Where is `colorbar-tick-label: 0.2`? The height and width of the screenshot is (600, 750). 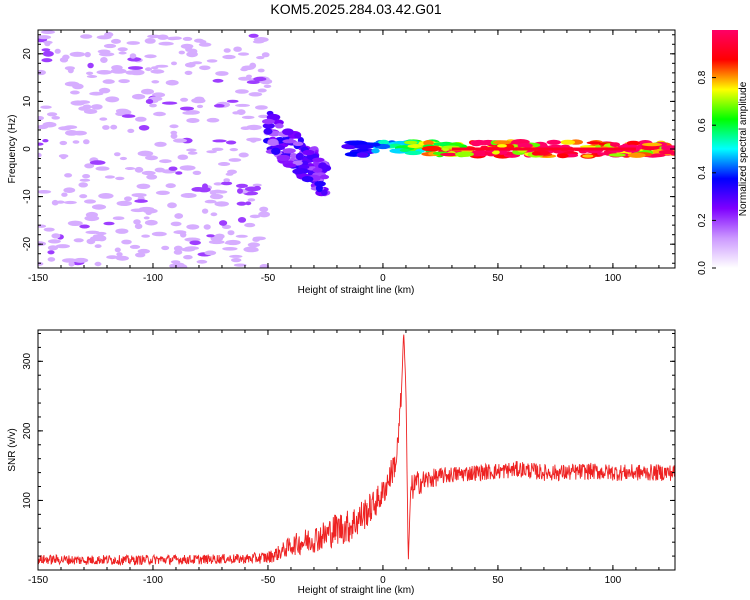 colorbar-tick-label: 0.2 is located at coordinates (702, 220).